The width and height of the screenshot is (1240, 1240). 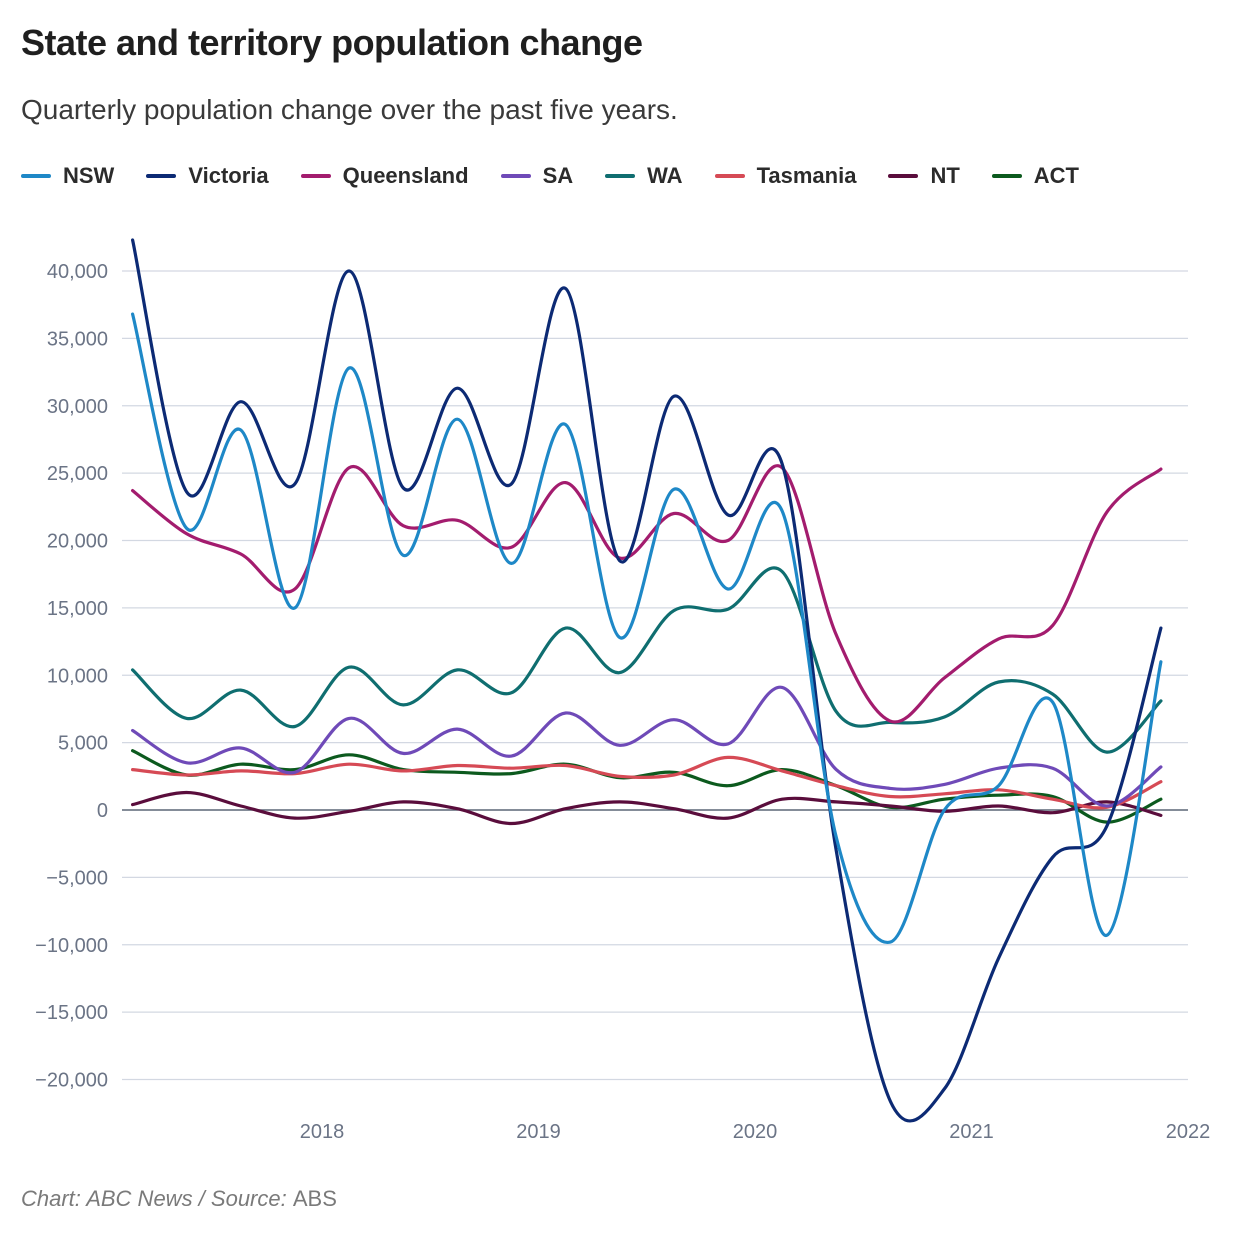 What do you see at coordinates (315, 176) in the screenshot?
I see `legend-swatch-queensland` at bounding box center [315, 176].